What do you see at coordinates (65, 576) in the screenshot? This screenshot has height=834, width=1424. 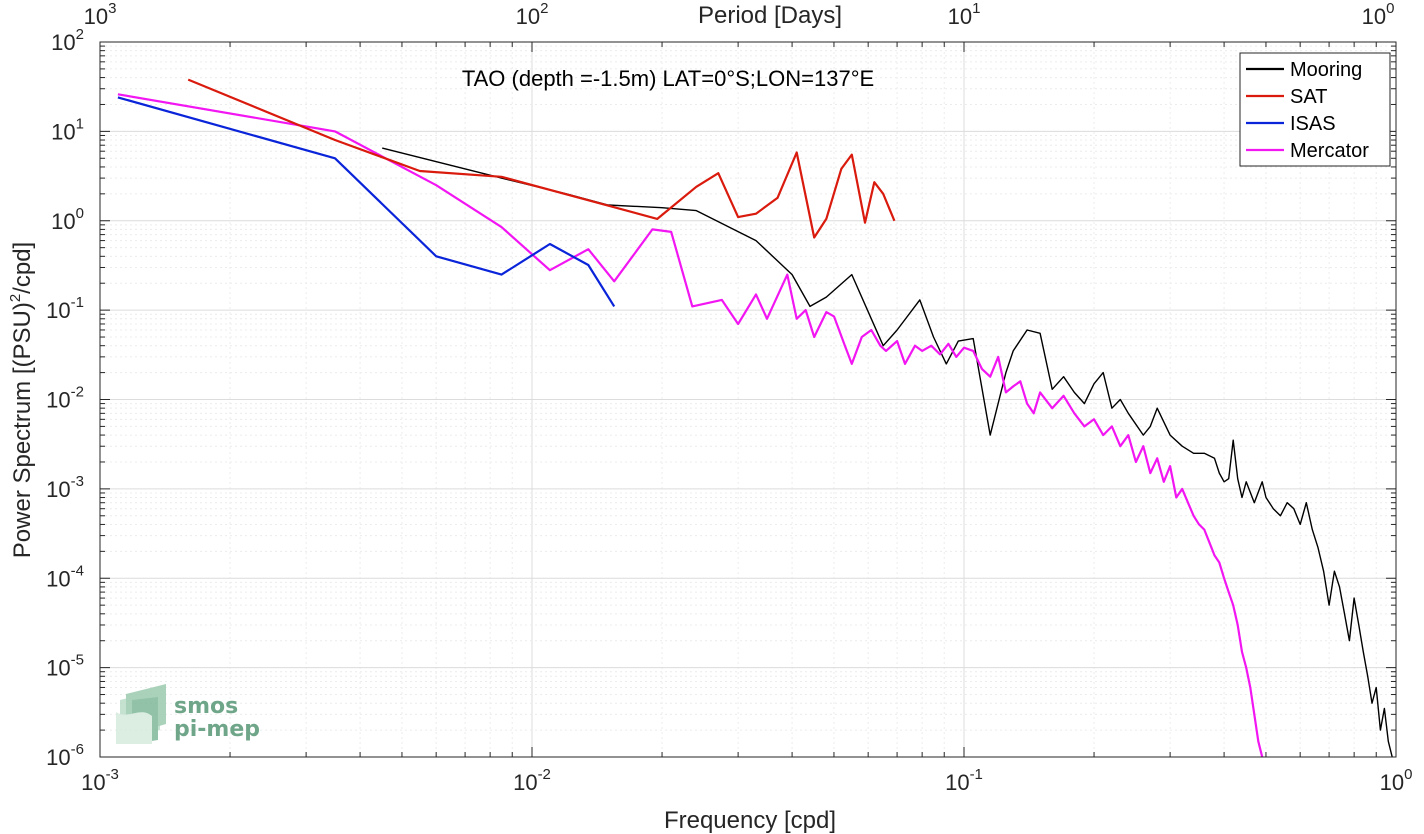 I see `y-tick-label: 10⁻⁴` at bounding box center [65, 576].